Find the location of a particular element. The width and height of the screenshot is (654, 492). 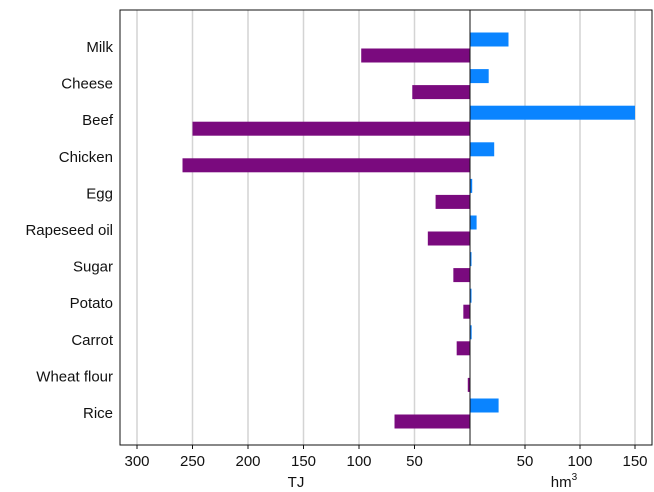

category-label-wheat-flour: Wheat flour is located at coordinates (74, 376).